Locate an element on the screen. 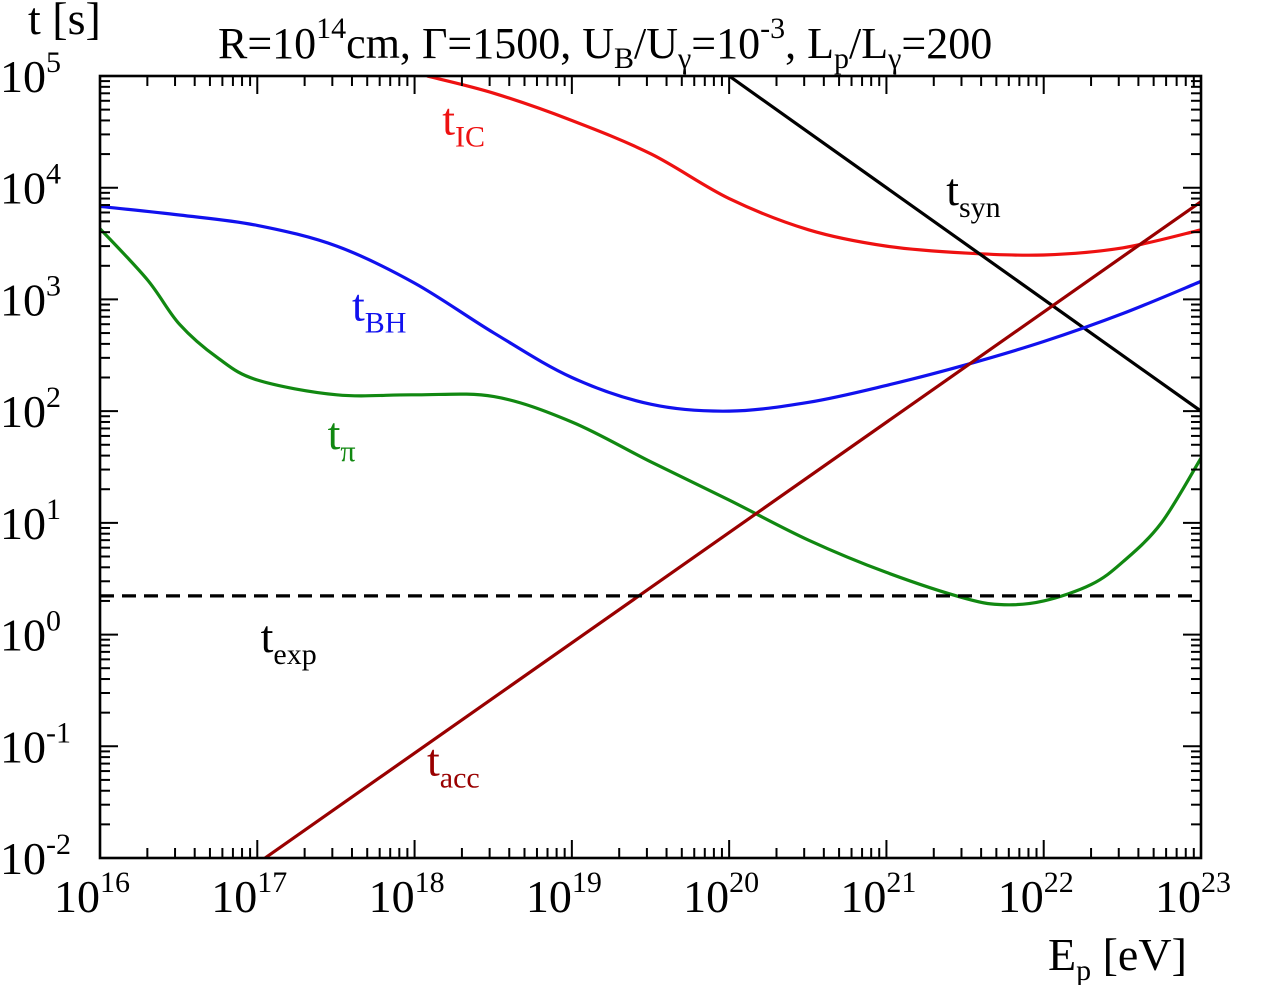 The height and width of the screenshot is (985, 1263). y-tick-label: 10³ is located at coordinates (30, 297).